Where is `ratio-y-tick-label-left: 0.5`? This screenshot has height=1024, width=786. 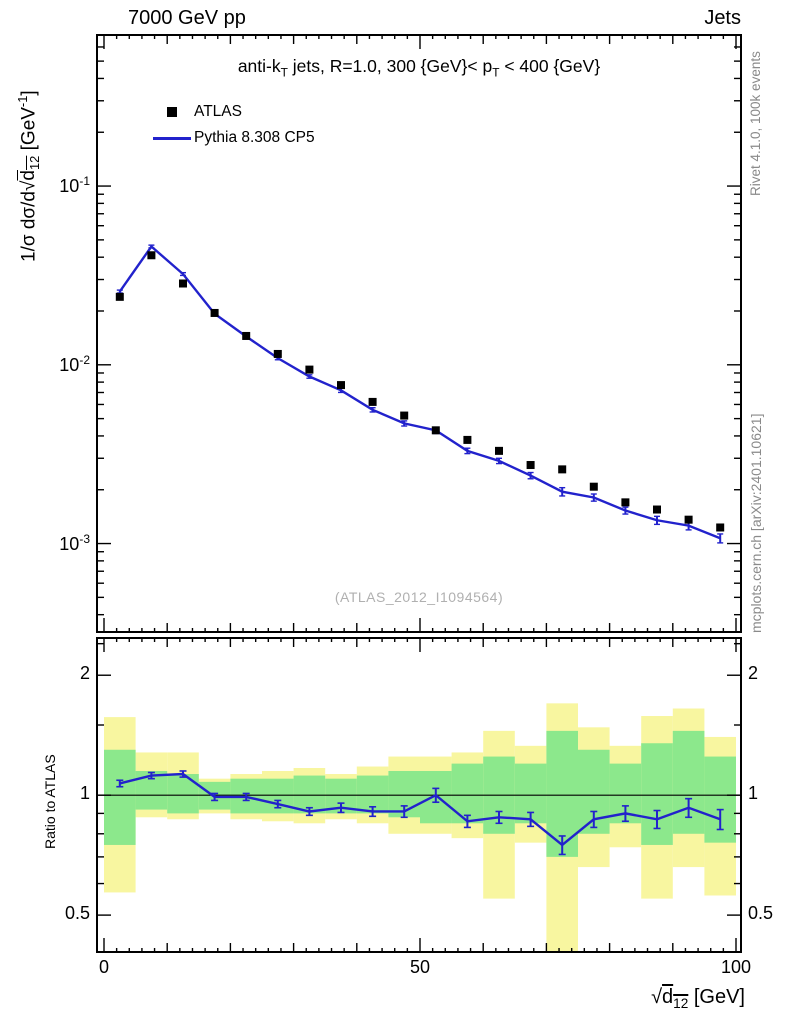
ratio-y-tick-label-left: 0.5 is located at coordinates (77, 913).